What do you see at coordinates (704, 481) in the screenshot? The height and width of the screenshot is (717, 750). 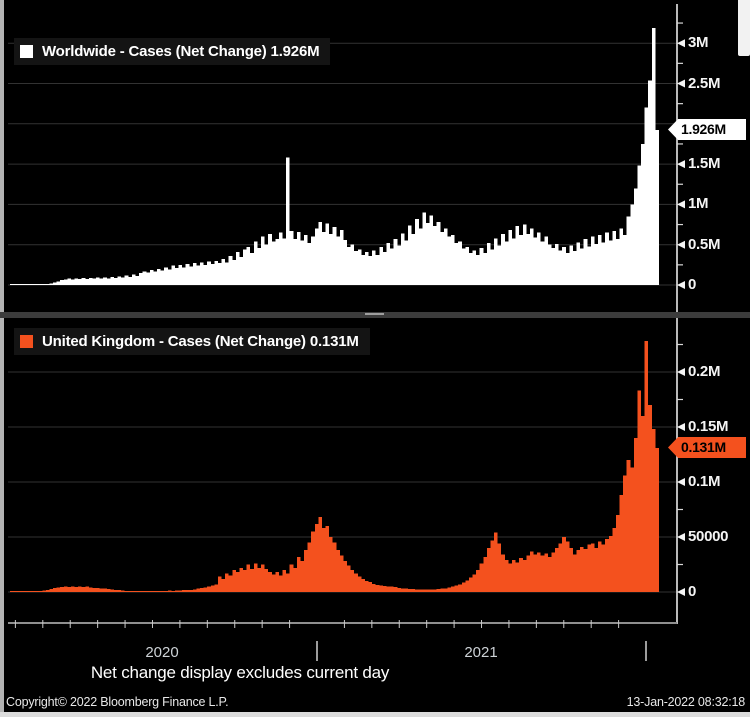 I see `y-tick-label: 0.1M` at bounding box center [704, 481].